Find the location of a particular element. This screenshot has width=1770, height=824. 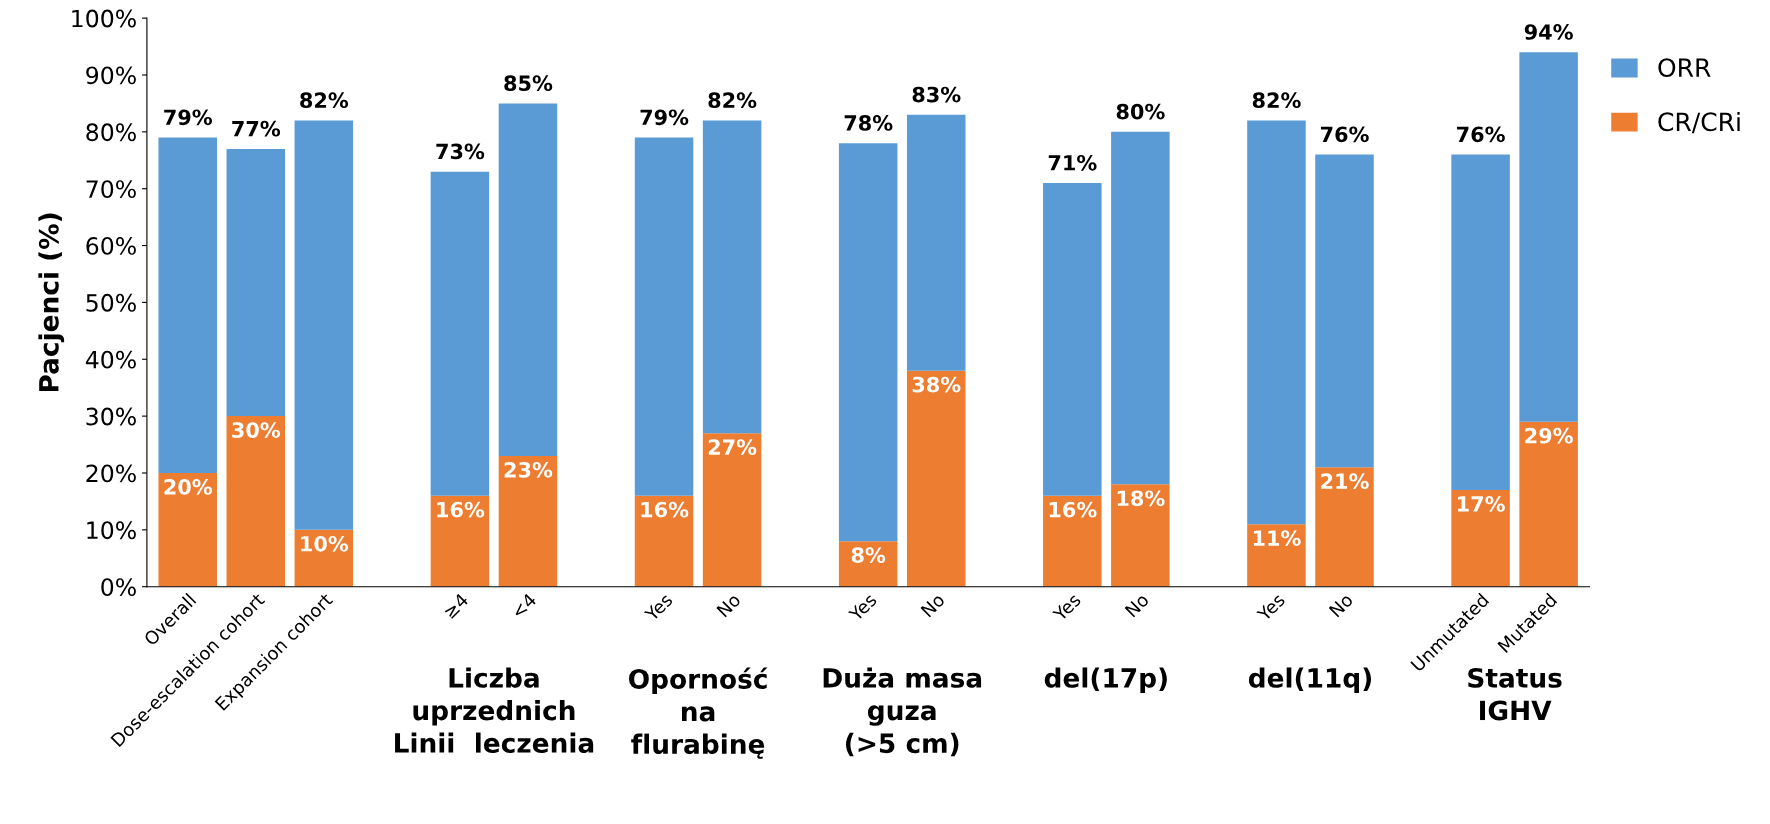

total-label: 71% is located at coordinates (1072, 162).